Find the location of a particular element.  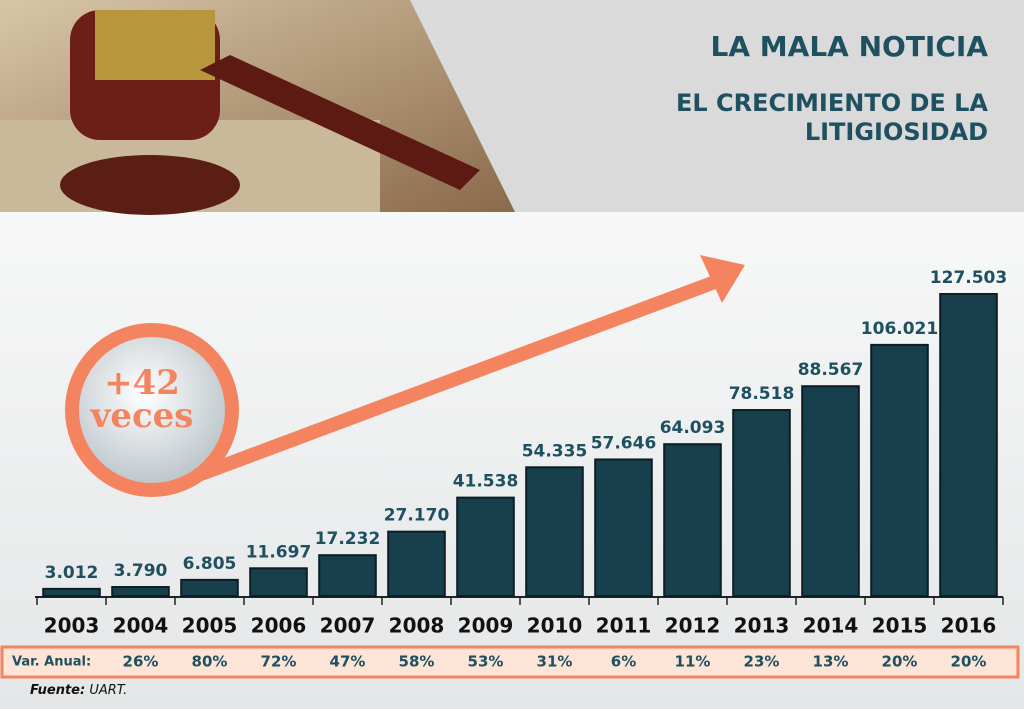

annual-change: 11% is located at coordinates (693, 662).